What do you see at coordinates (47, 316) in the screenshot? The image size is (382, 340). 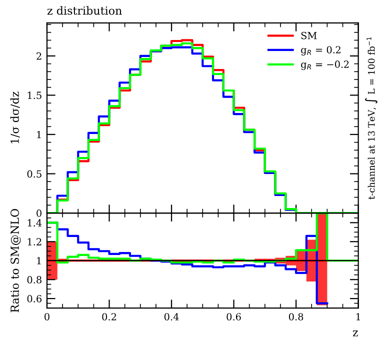 I see `x-tick-label: 0` at bounding box center [47, 316].